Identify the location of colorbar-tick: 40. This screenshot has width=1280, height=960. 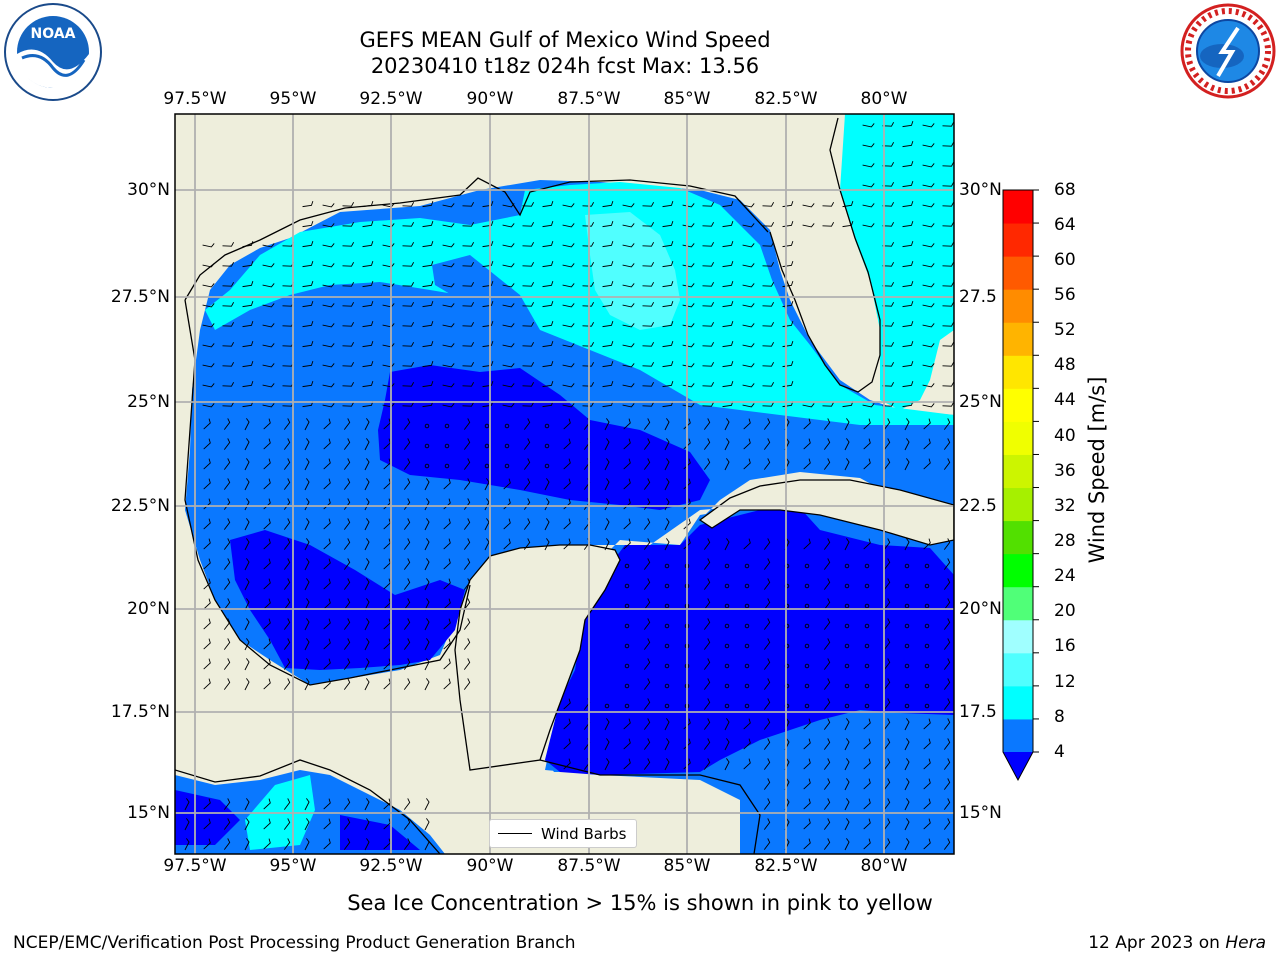
(1065, 436).